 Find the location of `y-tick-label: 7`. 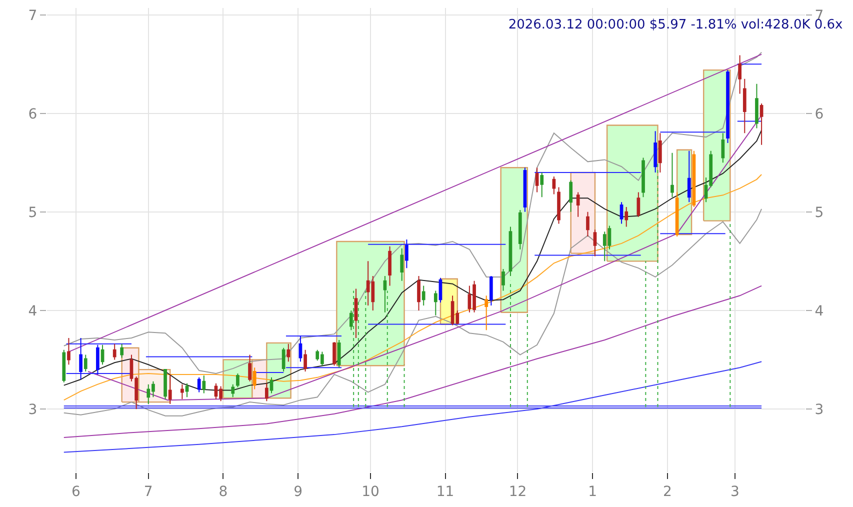

y-tick-label: 7 is located at coordinates (33, 16).